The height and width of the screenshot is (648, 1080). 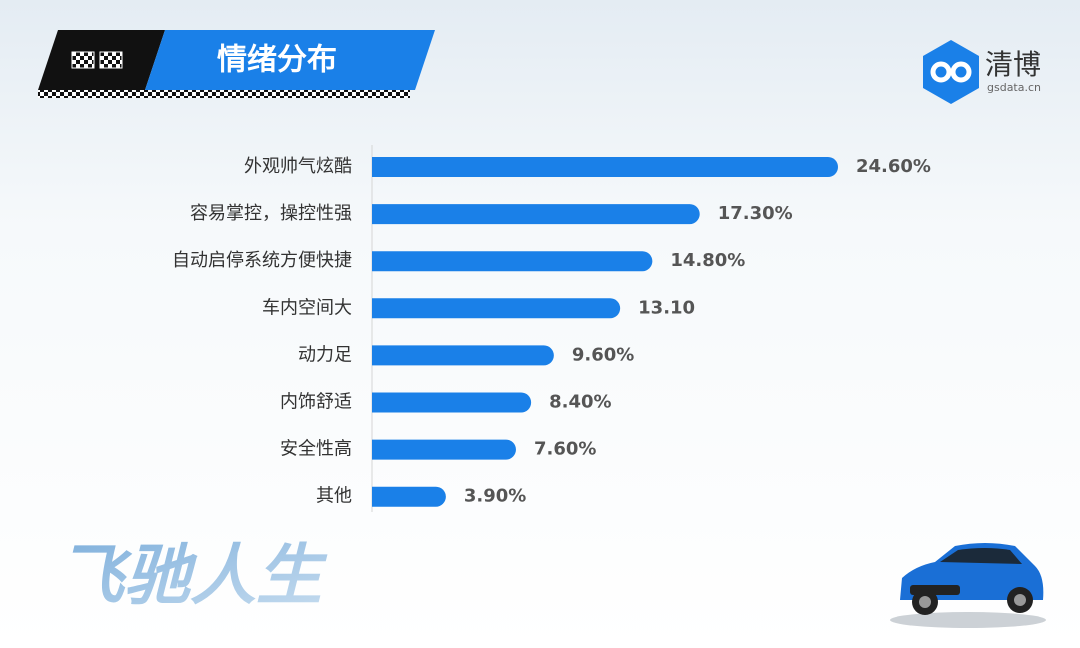 What do you see at coordinates (755, 213) in the screenshot?
I see `value-label: 17.30%` at bounding box center [755, 213].